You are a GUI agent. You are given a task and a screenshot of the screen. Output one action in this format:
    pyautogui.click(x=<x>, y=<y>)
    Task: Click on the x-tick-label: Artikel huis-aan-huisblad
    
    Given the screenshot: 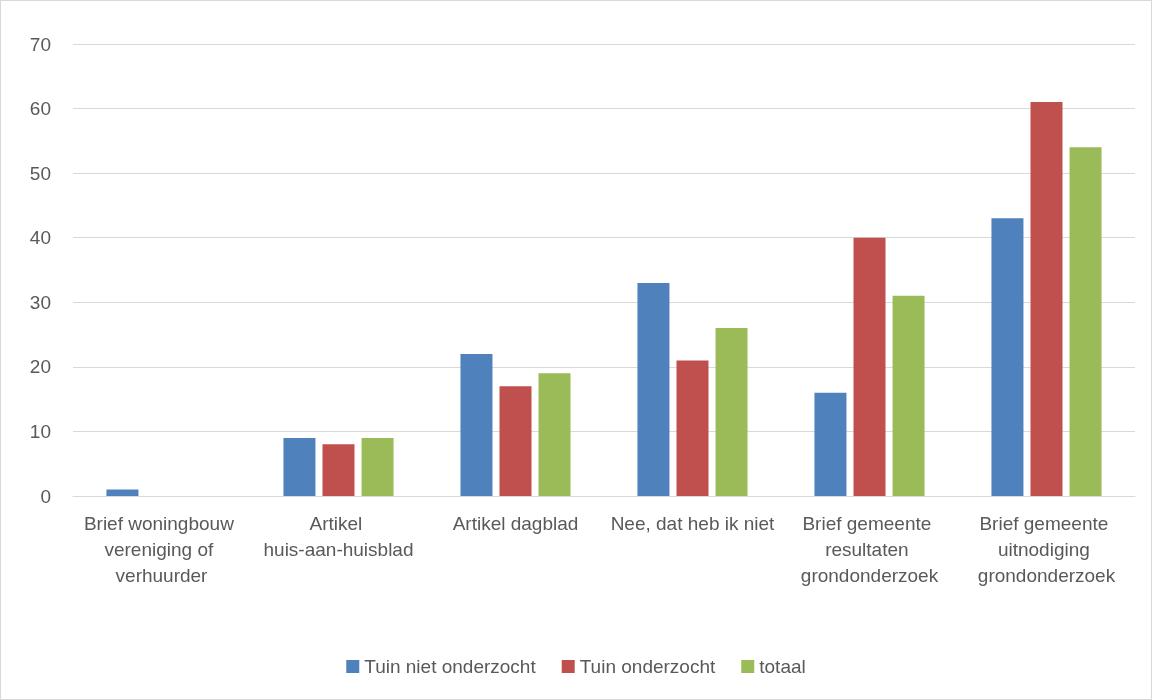 What is the action you would take?
    pyautogui.click(x=338, y=536)
    